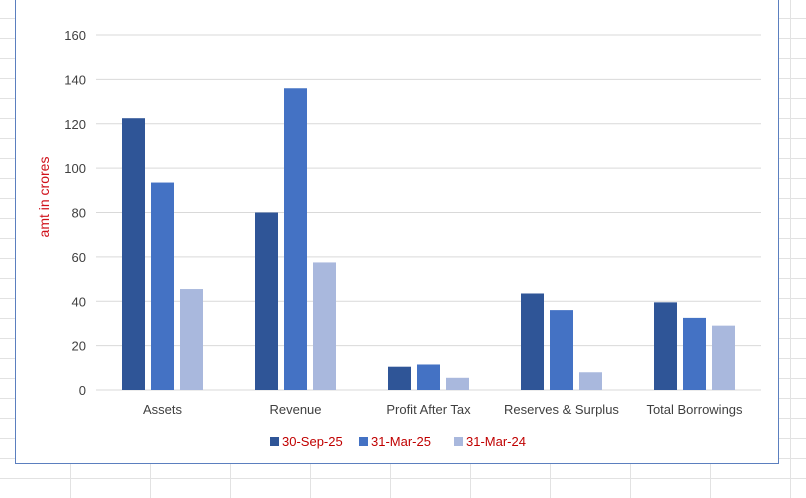 Image resolution: width=806 pixels, height=498 pixels. Describe the element at coordinates (401, 441) in the screenshot. I see `legend-label: 31-Mar-25` at that location.